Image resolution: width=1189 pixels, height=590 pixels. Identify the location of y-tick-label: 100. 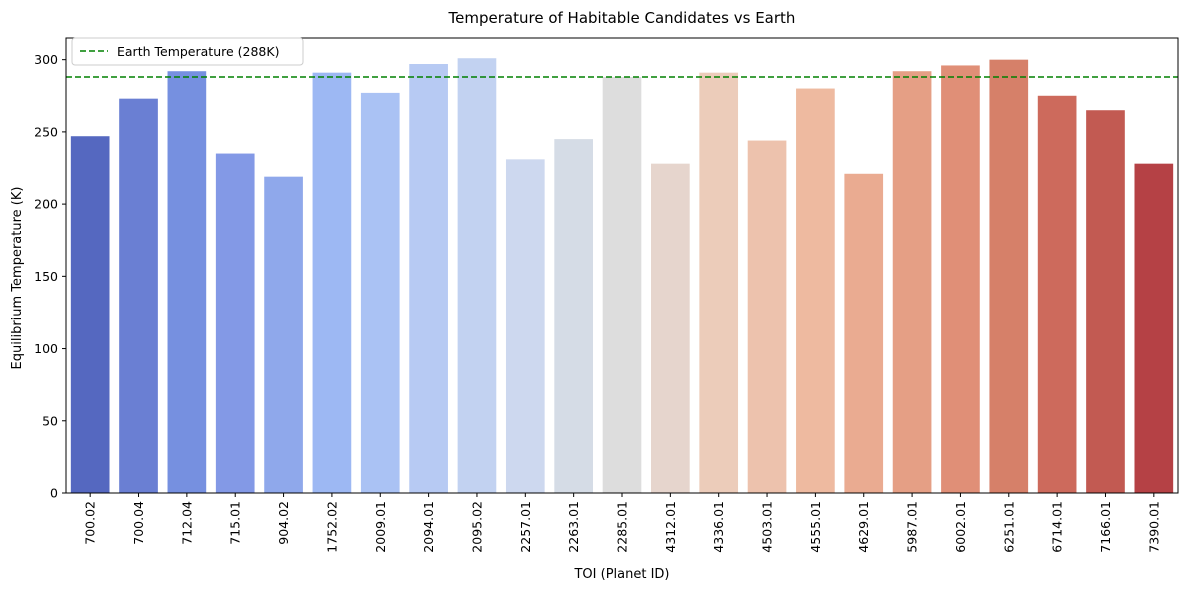
(46, 348).